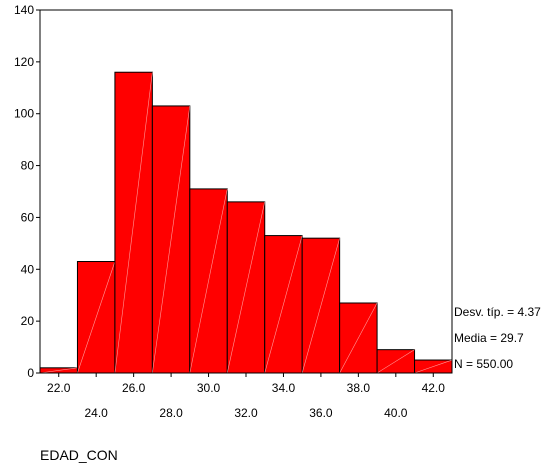 The height and width of the screenshot is (469, 558). I want to click on y-axis: 0 20 40 60 80 100 120 140, so click(27, 191).